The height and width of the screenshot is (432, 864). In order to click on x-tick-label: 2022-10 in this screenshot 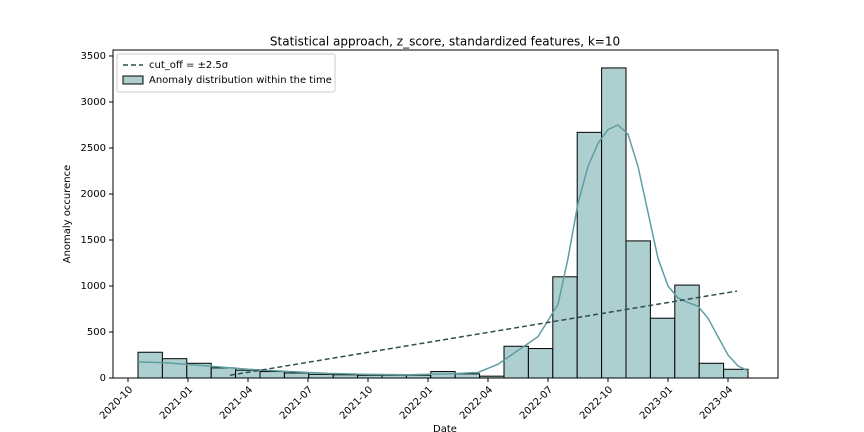, I will do `click(596, 402)`.